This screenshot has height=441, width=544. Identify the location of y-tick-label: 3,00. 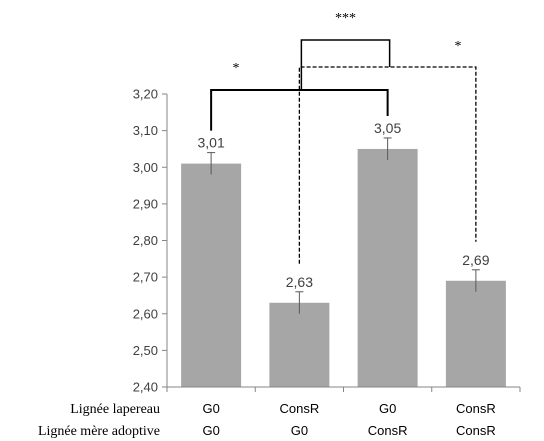
(145, 167).